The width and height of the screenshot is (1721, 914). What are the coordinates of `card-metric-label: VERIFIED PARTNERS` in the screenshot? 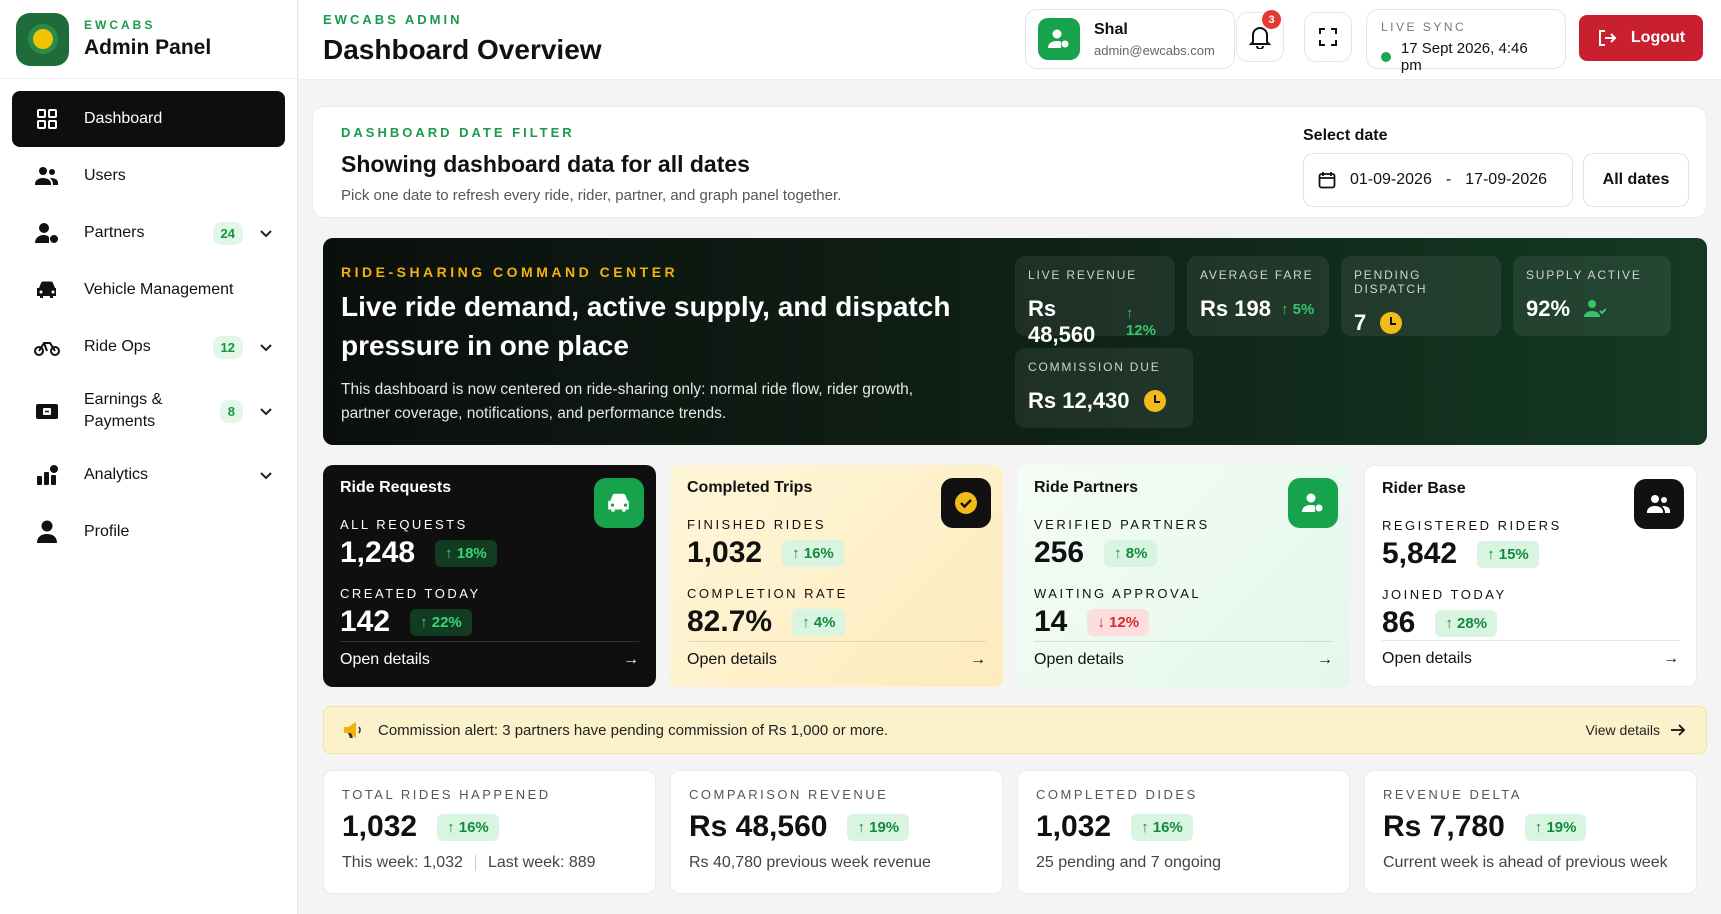 It's located at (1122, 524).